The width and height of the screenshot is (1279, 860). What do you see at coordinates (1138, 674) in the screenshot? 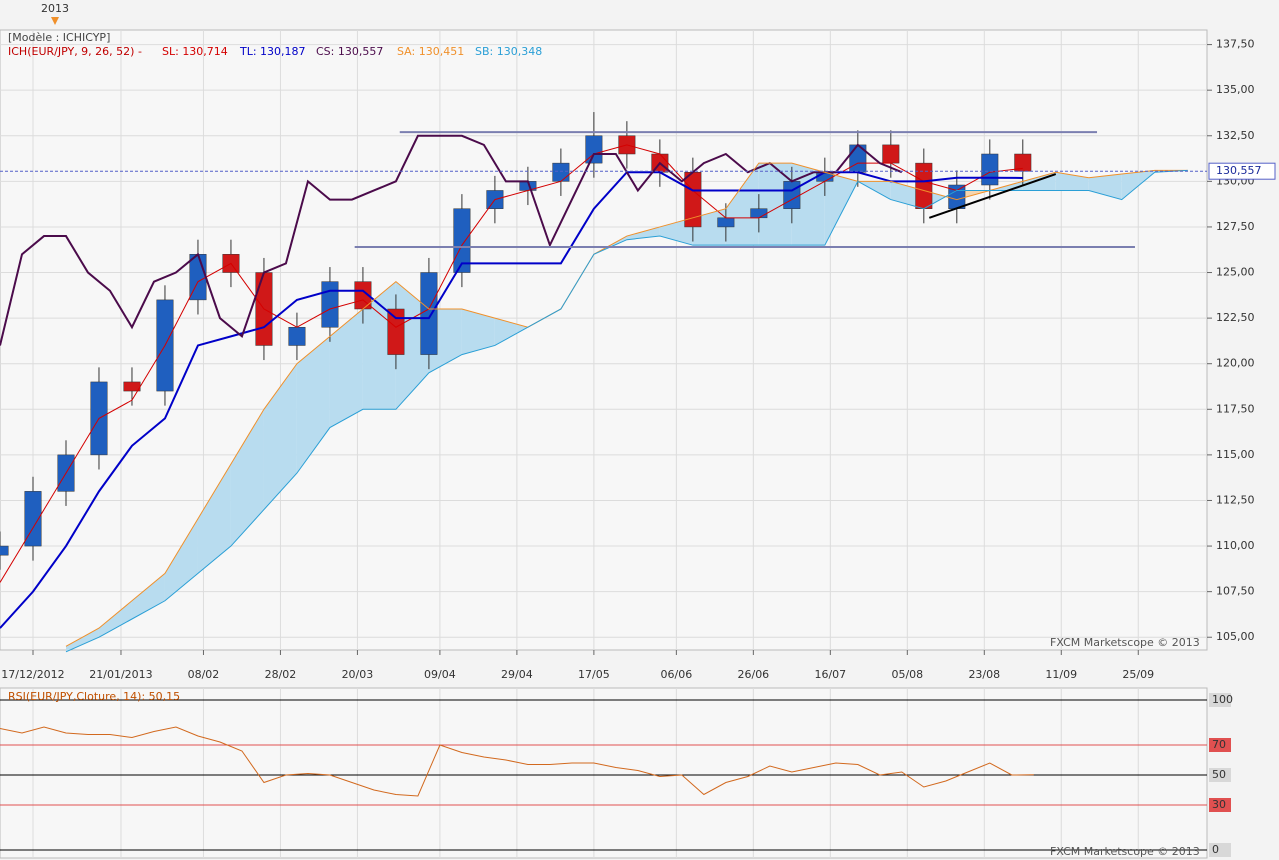
I see `x-tick-label: 25/09` at bounding box center [1138, 674].